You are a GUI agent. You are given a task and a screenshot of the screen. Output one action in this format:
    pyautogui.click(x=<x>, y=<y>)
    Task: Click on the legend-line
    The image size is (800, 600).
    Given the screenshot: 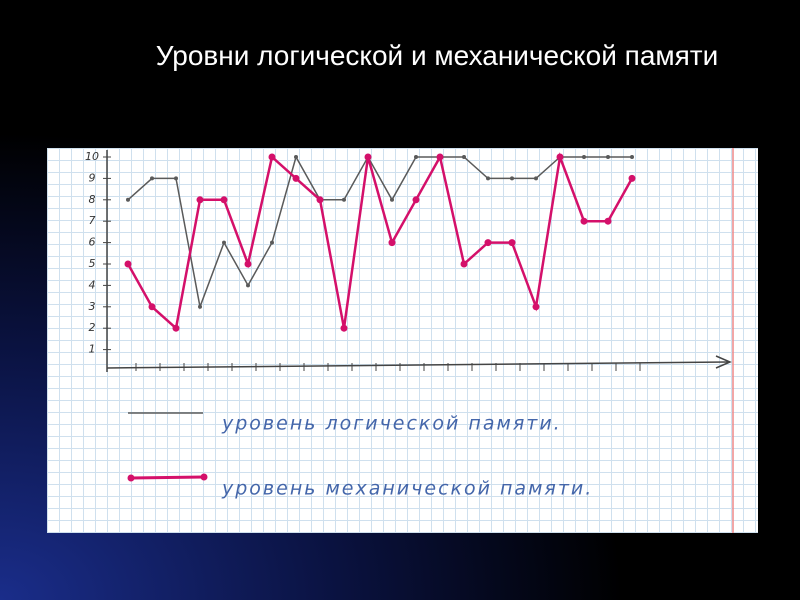 What is the action you would take?
    pyautogui.click(x=167, y=477)
    